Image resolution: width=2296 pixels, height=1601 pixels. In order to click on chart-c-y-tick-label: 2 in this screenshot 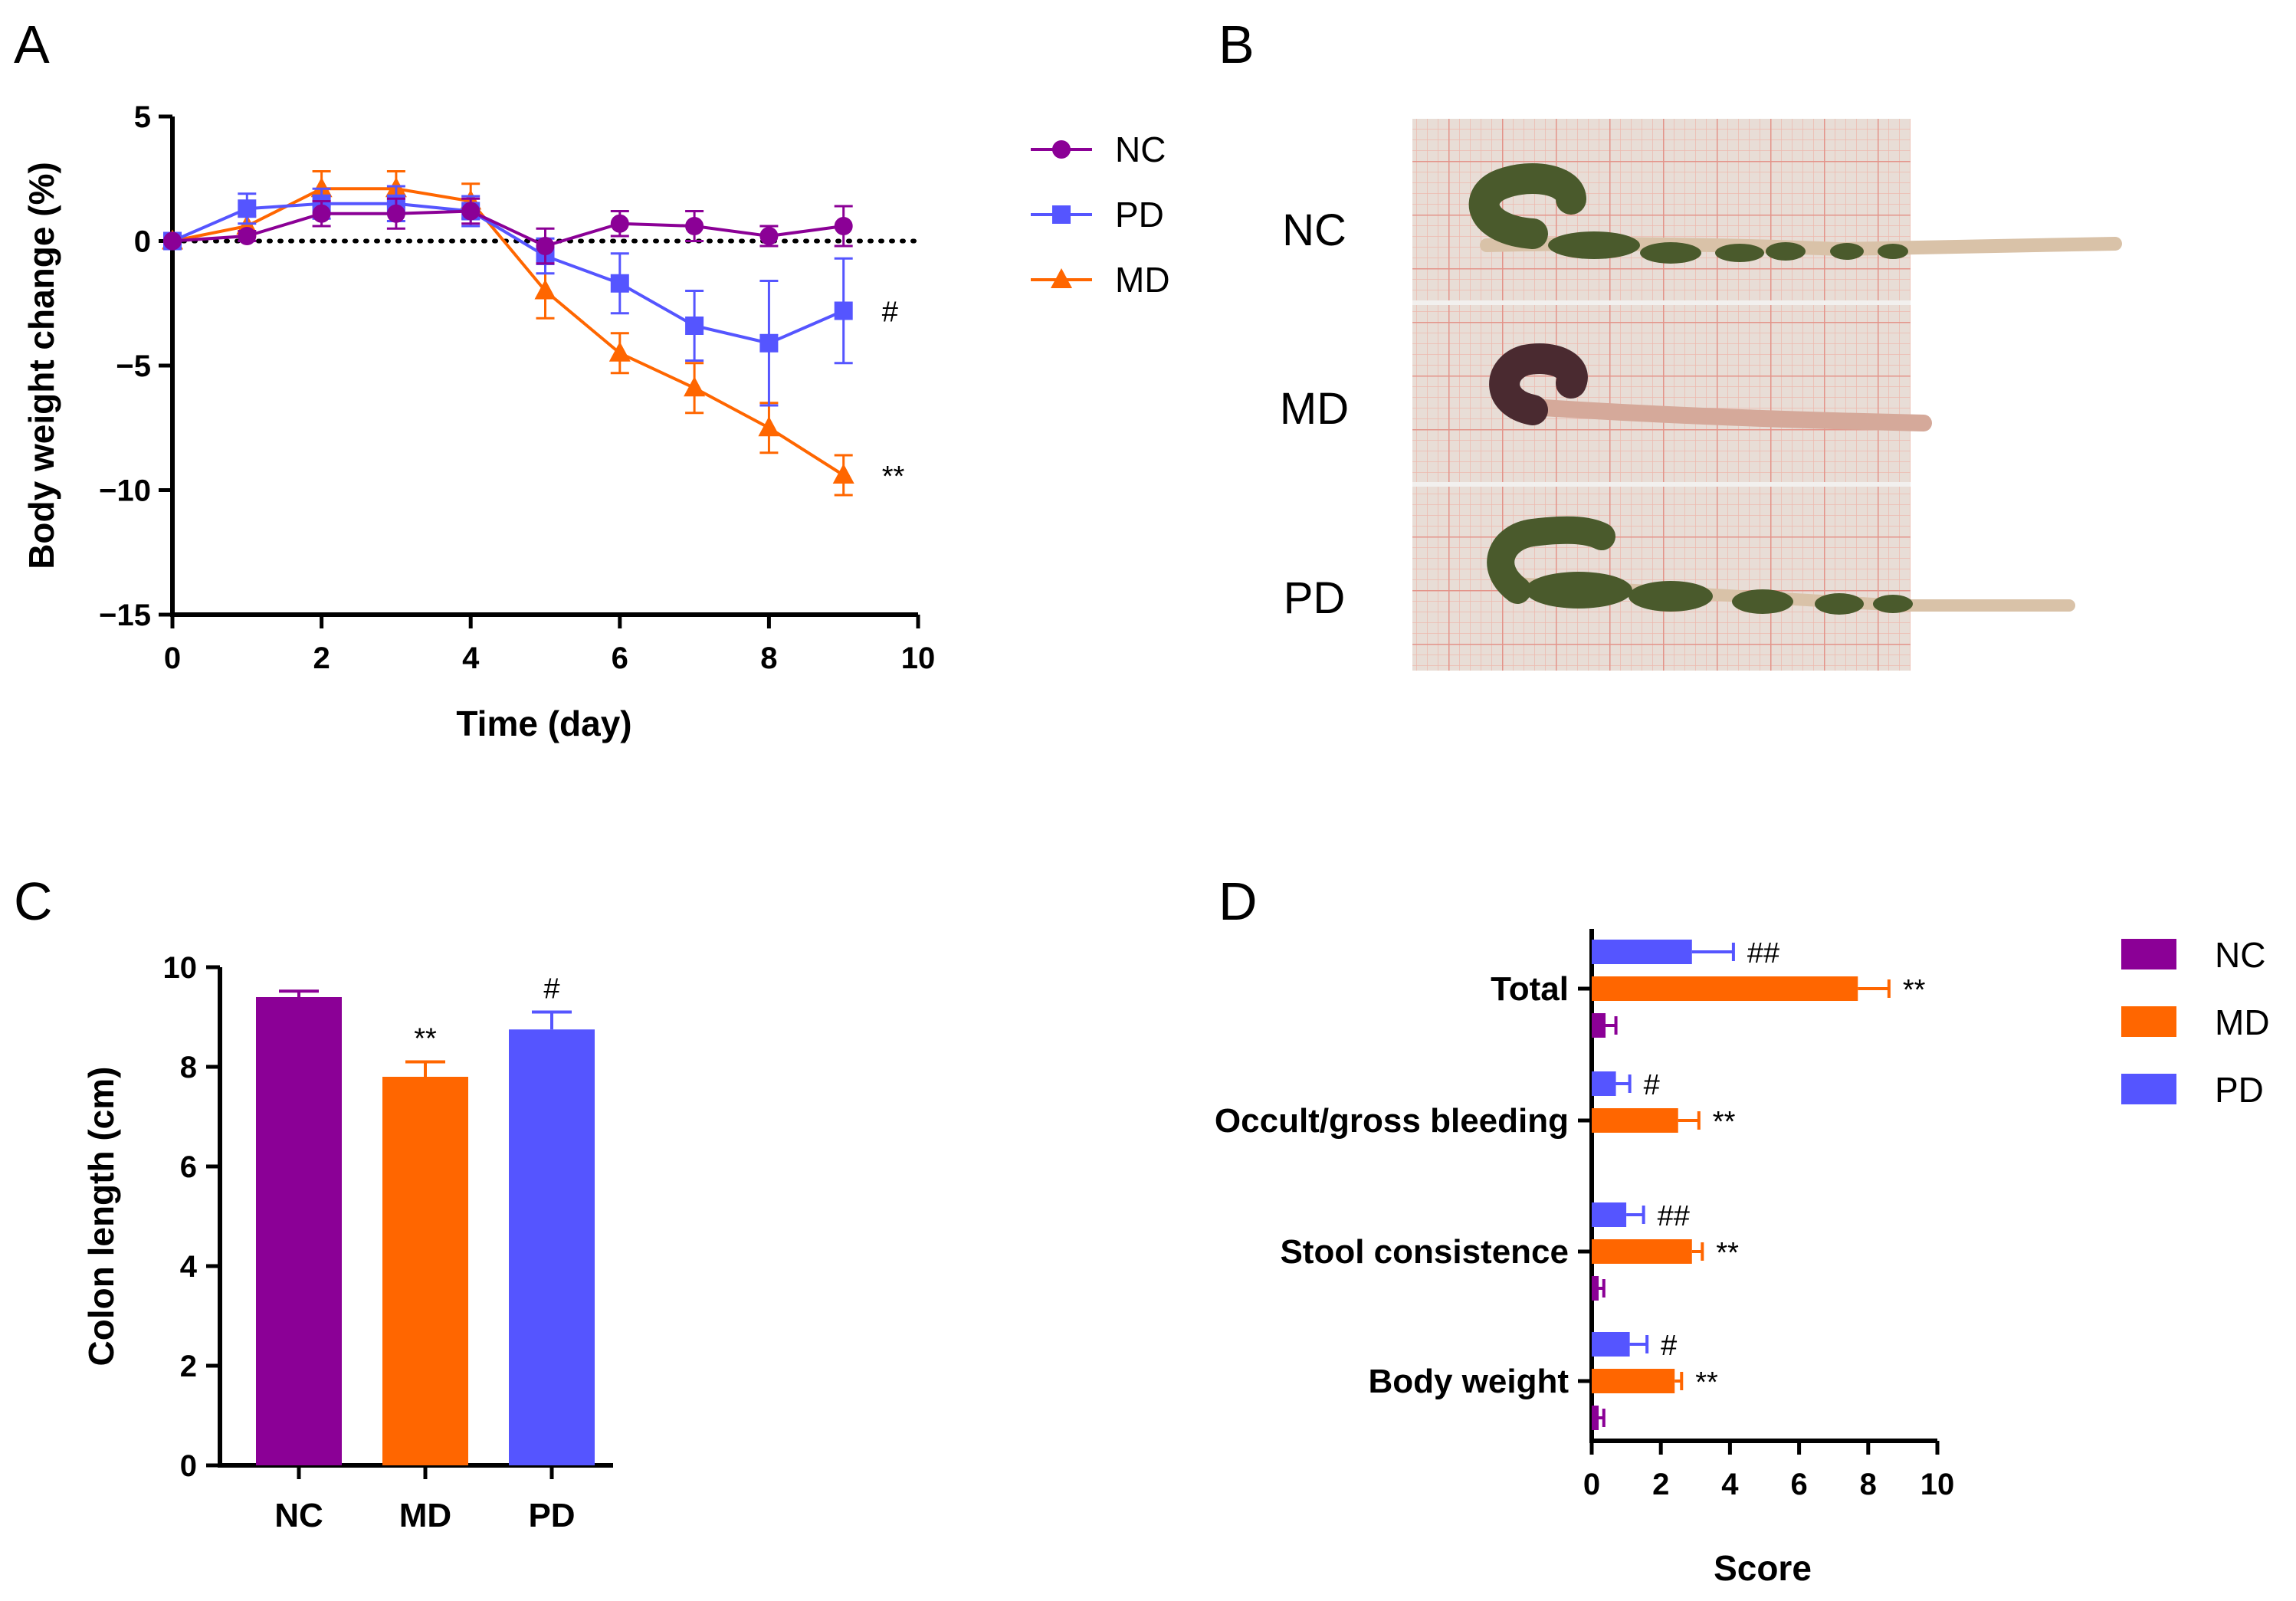, I will do `click(188, 1366)`.